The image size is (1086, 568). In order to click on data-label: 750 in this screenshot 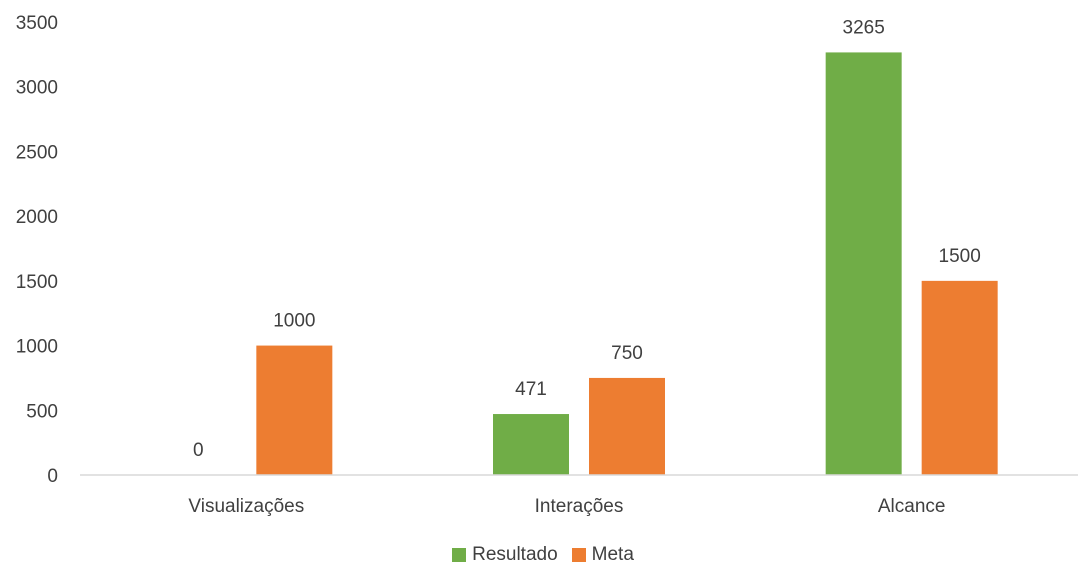, I will do `click(627, 353)`.